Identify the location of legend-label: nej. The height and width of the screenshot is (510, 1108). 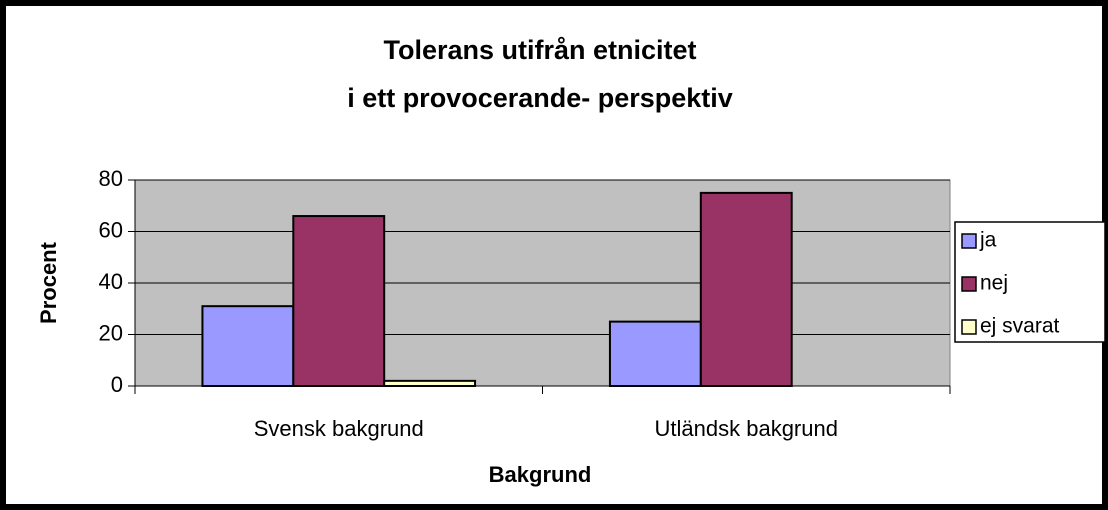
(994, 283).